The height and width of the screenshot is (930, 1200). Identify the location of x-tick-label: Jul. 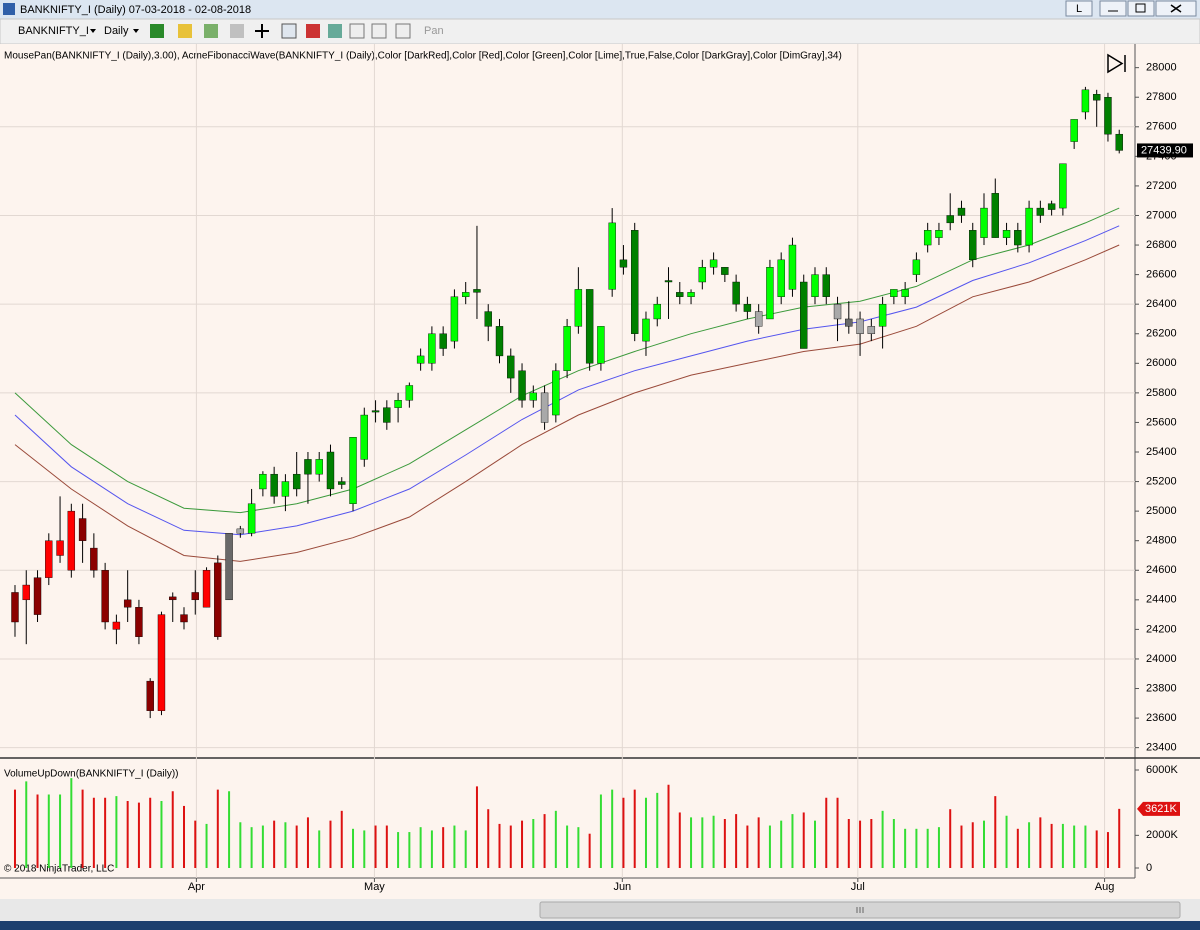
(858, 887).